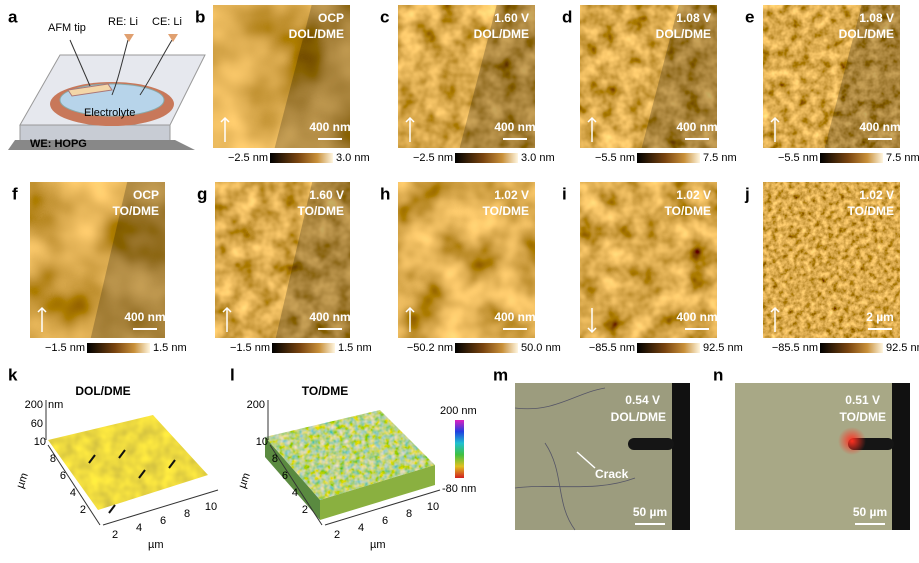  What do you see at coordinates (285, 476) in the screenshot?
I see `y-tick: 6` at bounding box center [285, 476].